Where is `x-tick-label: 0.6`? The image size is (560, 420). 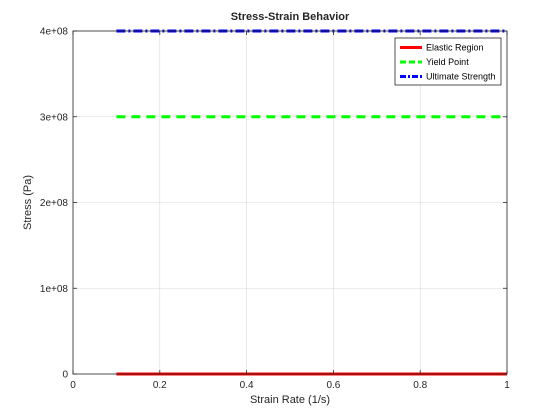 x-tick-label: 0.6 is located at coordinates (333, 385).